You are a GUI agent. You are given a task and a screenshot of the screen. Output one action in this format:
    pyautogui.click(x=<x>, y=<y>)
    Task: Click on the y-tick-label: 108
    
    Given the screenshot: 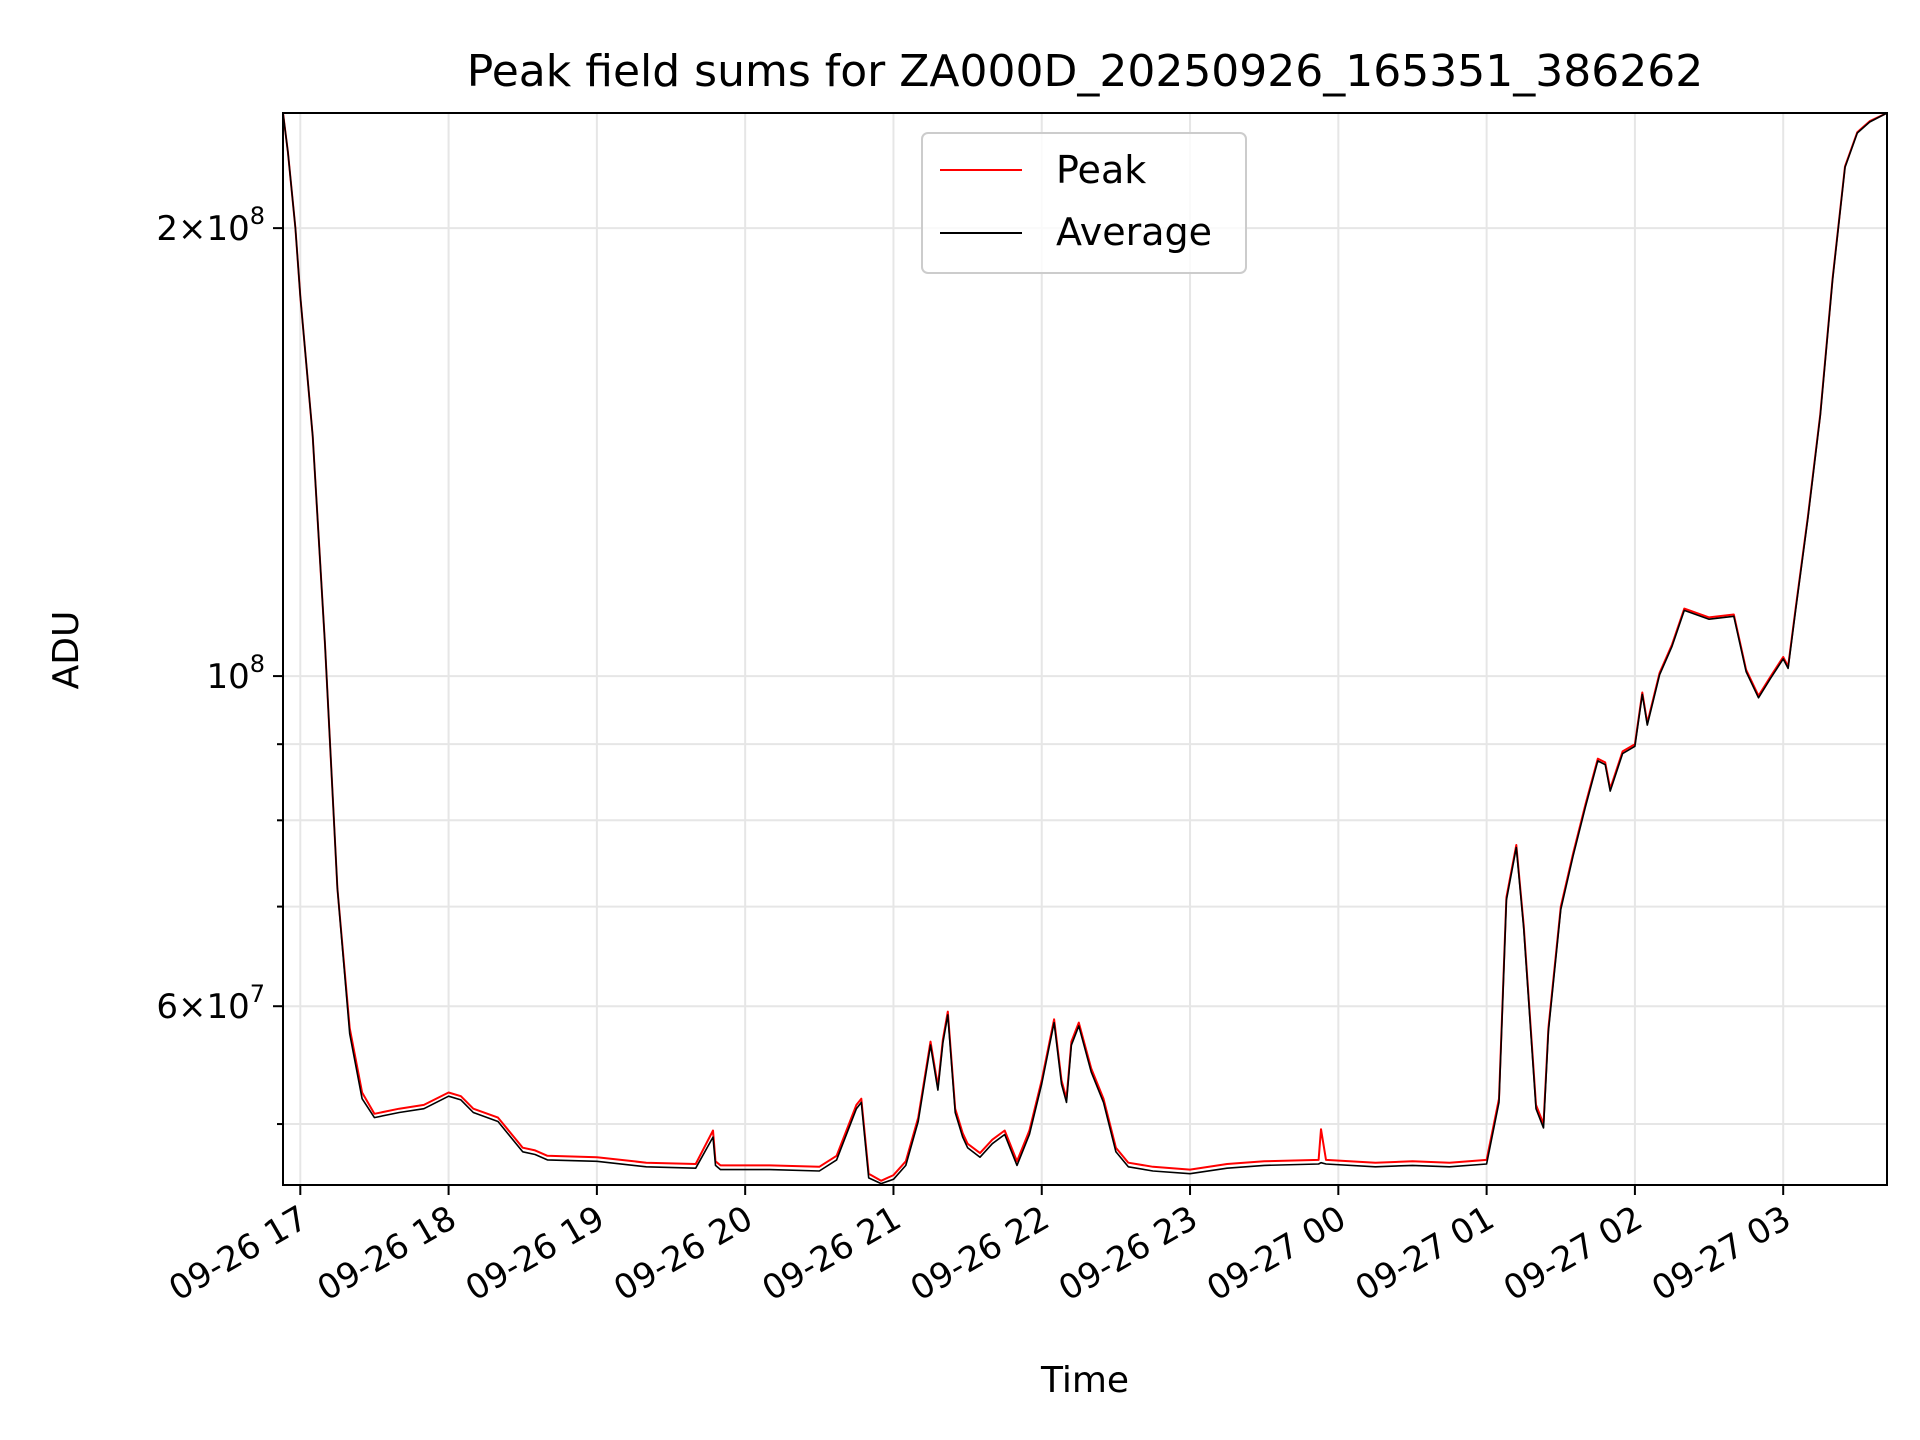 What is the action you would take?
    pyautogui.click(x=235, y=673)
    